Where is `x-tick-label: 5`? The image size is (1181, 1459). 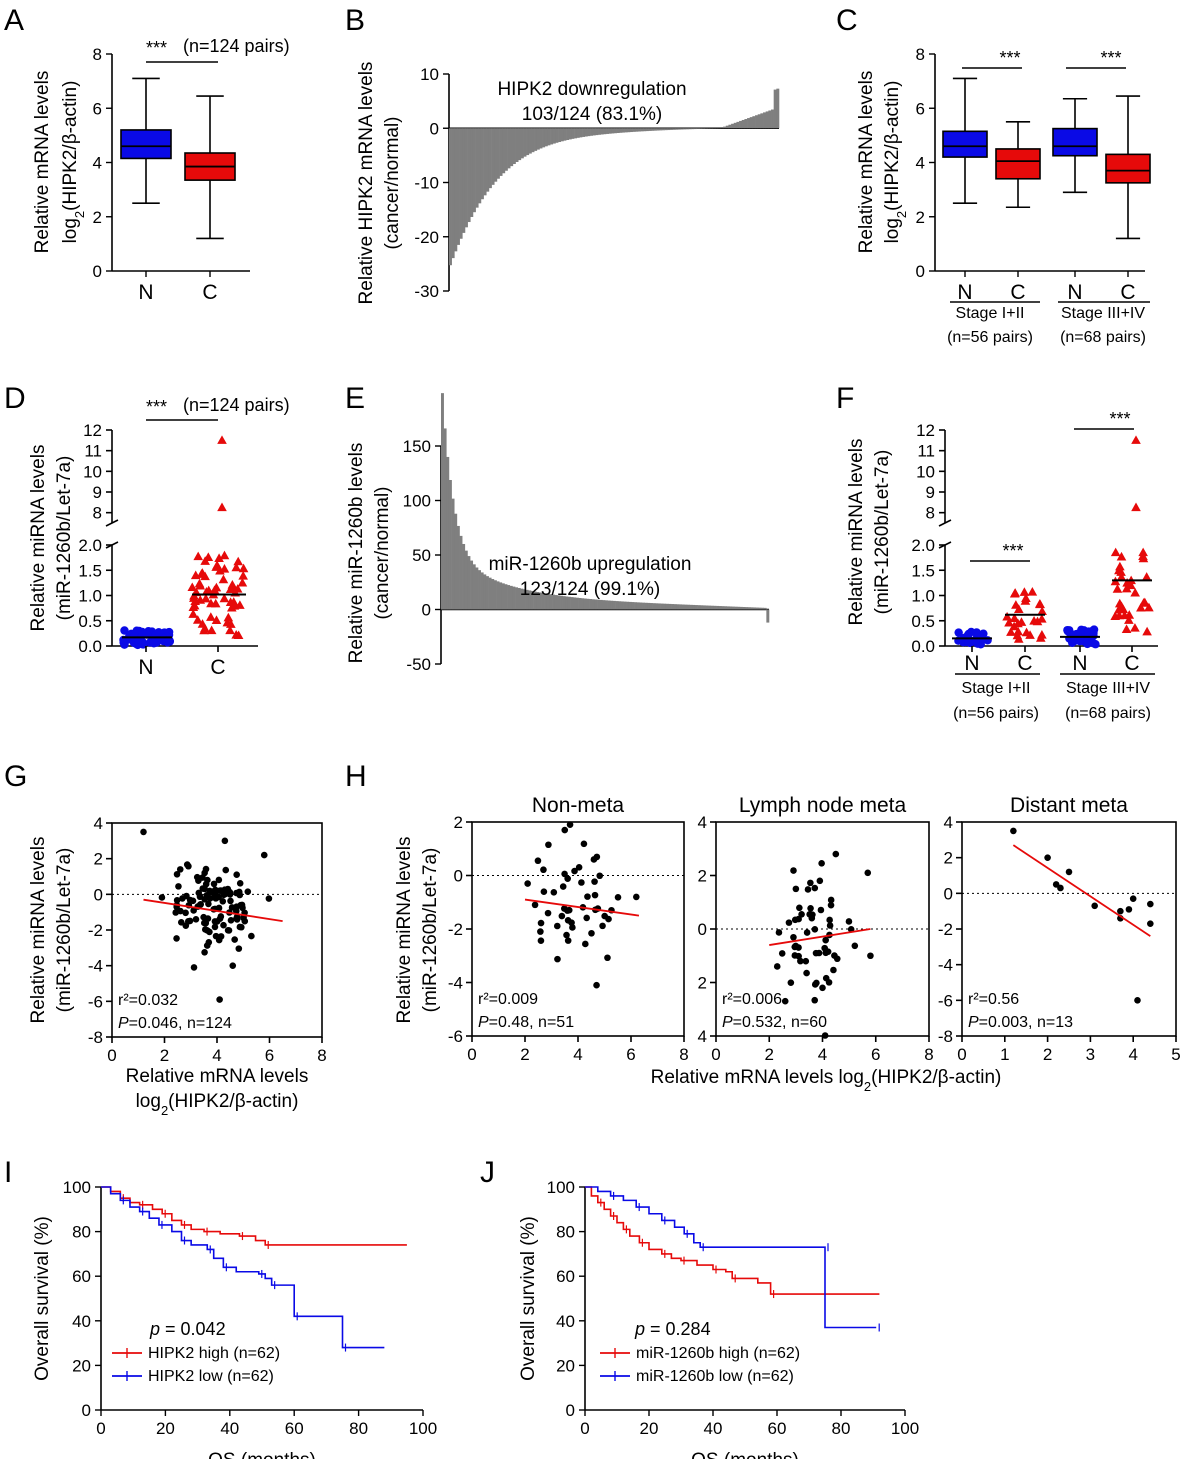
x-tick-label: 5 is located at coordinates (1175, 1054).